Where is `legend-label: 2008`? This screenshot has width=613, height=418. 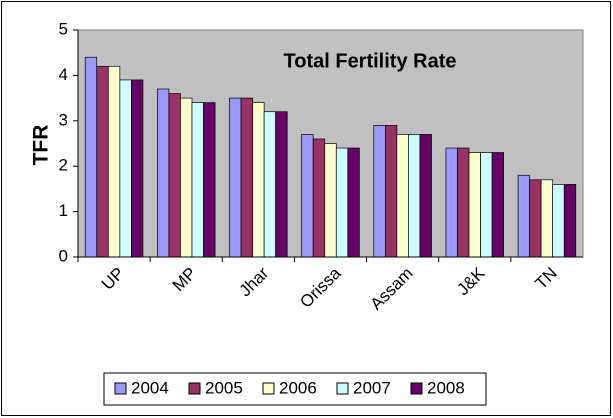 legend-label: 2008 is located at coordinates (446, 387).